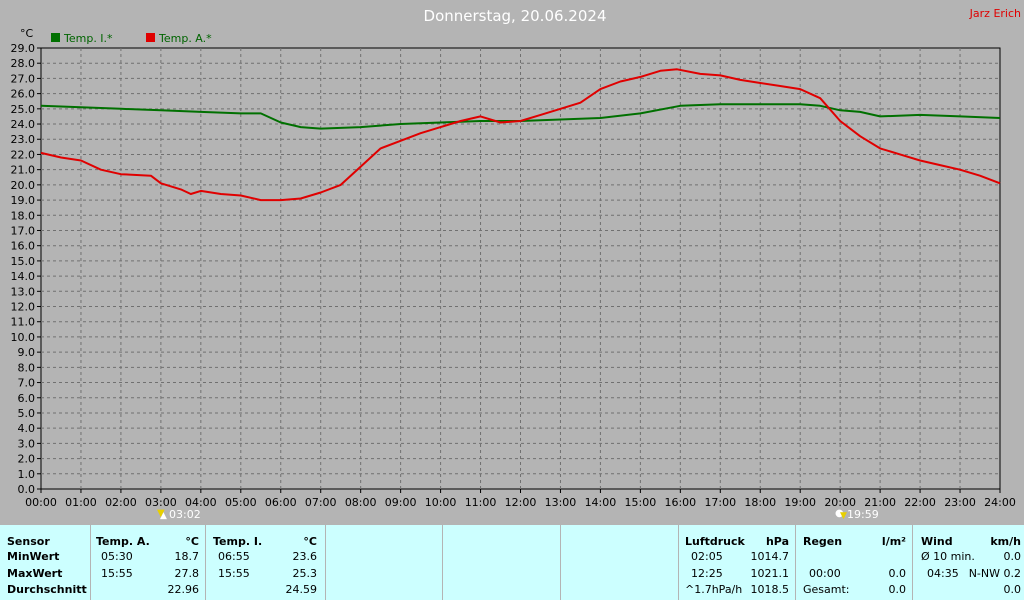  What do you see at coordinates (707, 573) in the screenshot?
I see `pressure-max-time: 12:25` at bounding box center [707, 573].